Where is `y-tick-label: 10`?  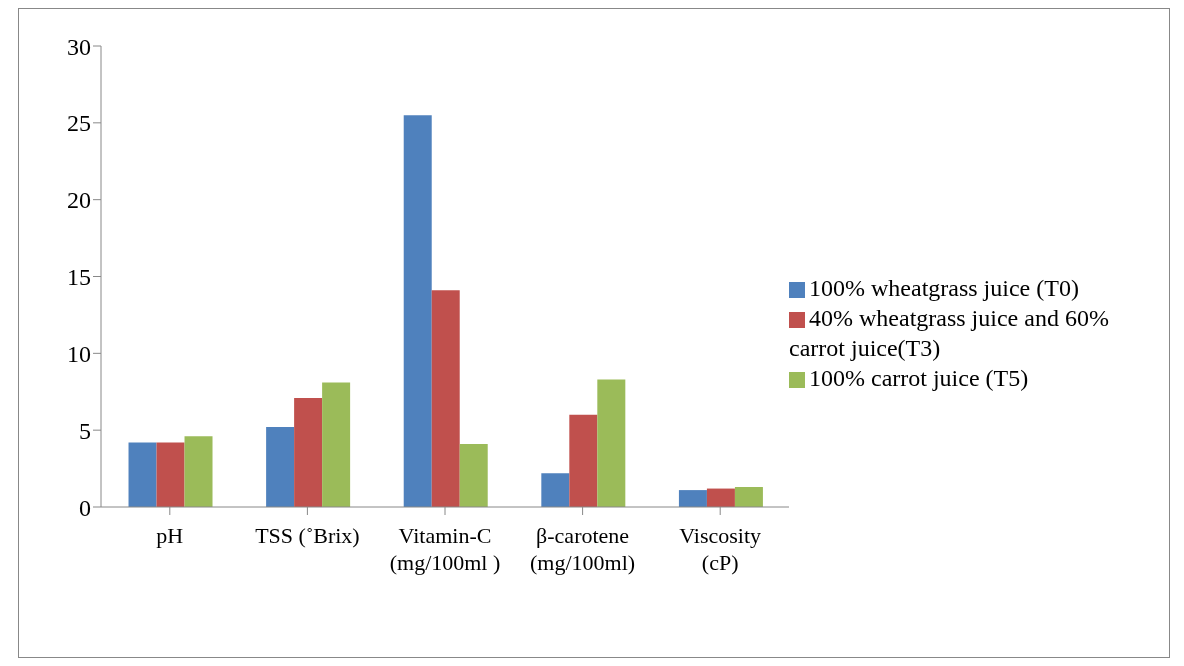
y-tick-label: 10 is located at coordinates (79, 353).